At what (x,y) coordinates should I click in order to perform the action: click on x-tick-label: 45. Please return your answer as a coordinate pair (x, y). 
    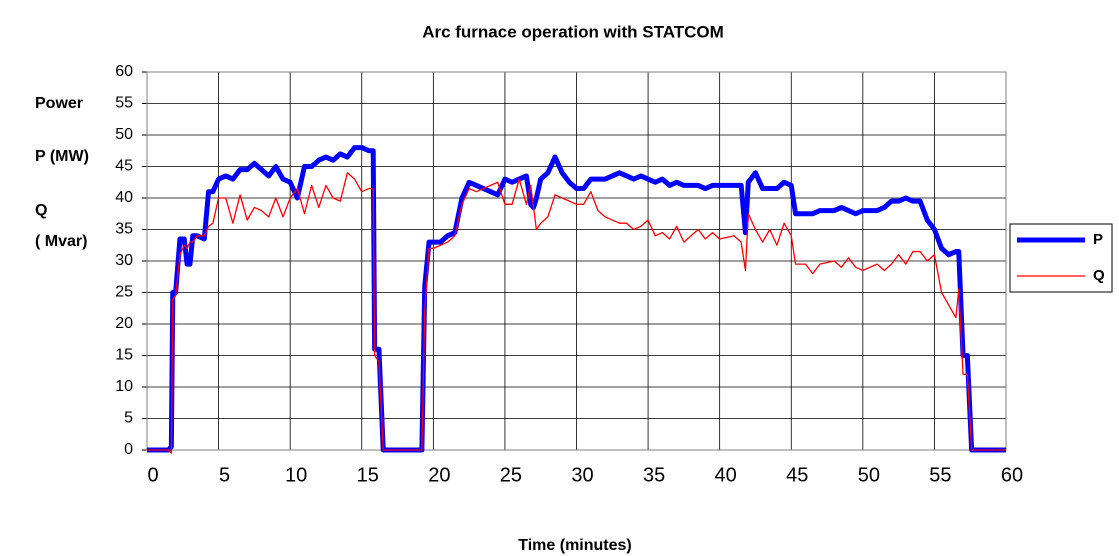
    Looking at the image, I should click on (797, 475).